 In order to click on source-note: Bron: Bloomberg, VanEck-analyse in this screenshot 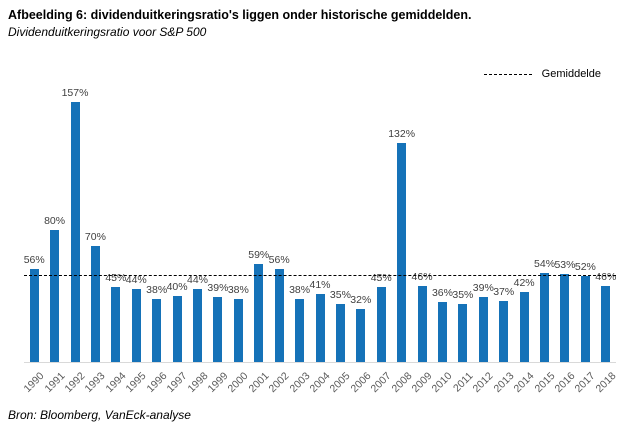, I will do `click(99, 415)`.